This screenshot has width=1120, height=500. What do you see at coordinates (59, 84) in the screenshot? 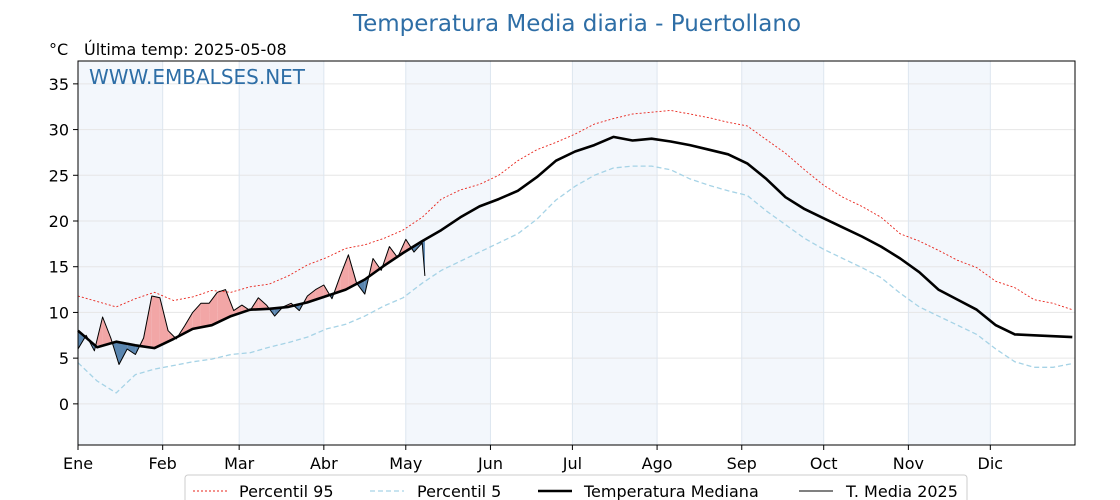
I see `y-tick-label: 35` at bounding box center [59, 84].